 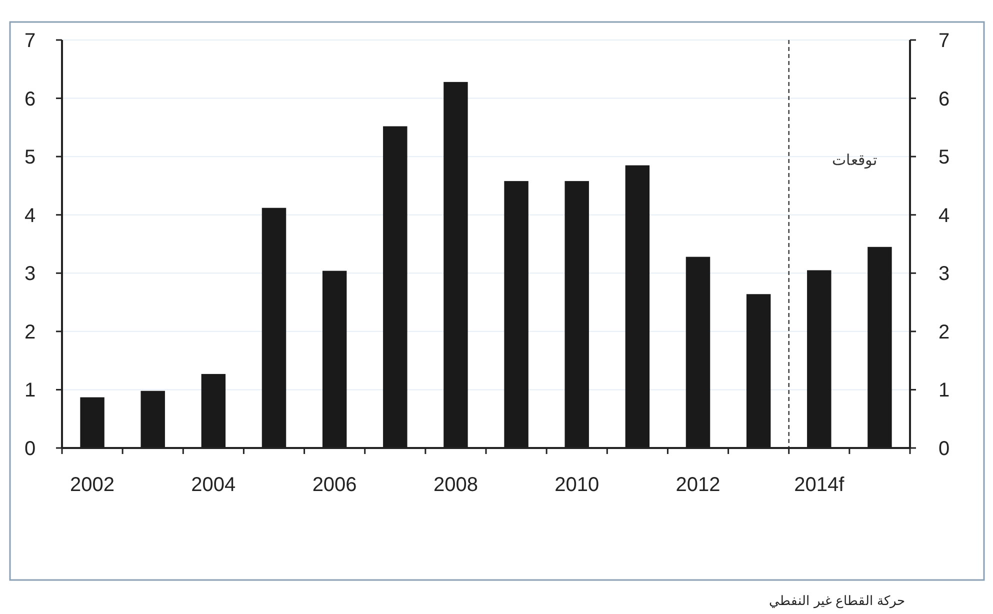 What do you see at coordinates (30, 157) in the screenshot?
I see `y-tick-label: 5` at bounding box center [30, 157].